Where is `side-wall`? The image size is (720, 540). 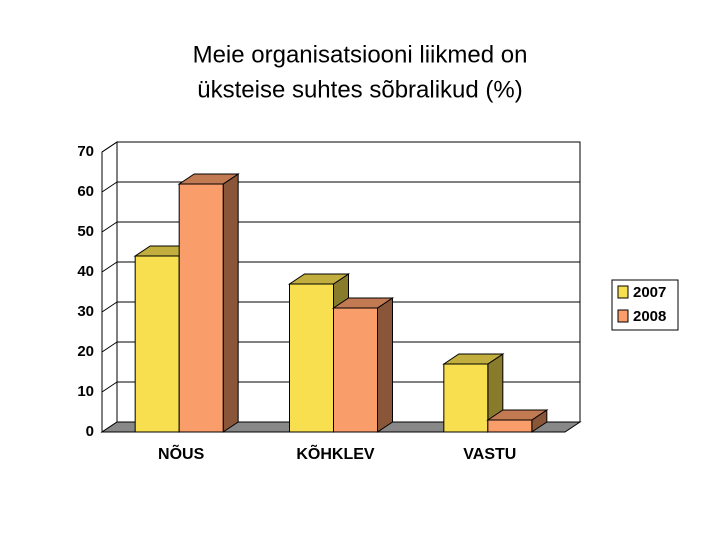
side-wall is located at coordinates (109, 287).